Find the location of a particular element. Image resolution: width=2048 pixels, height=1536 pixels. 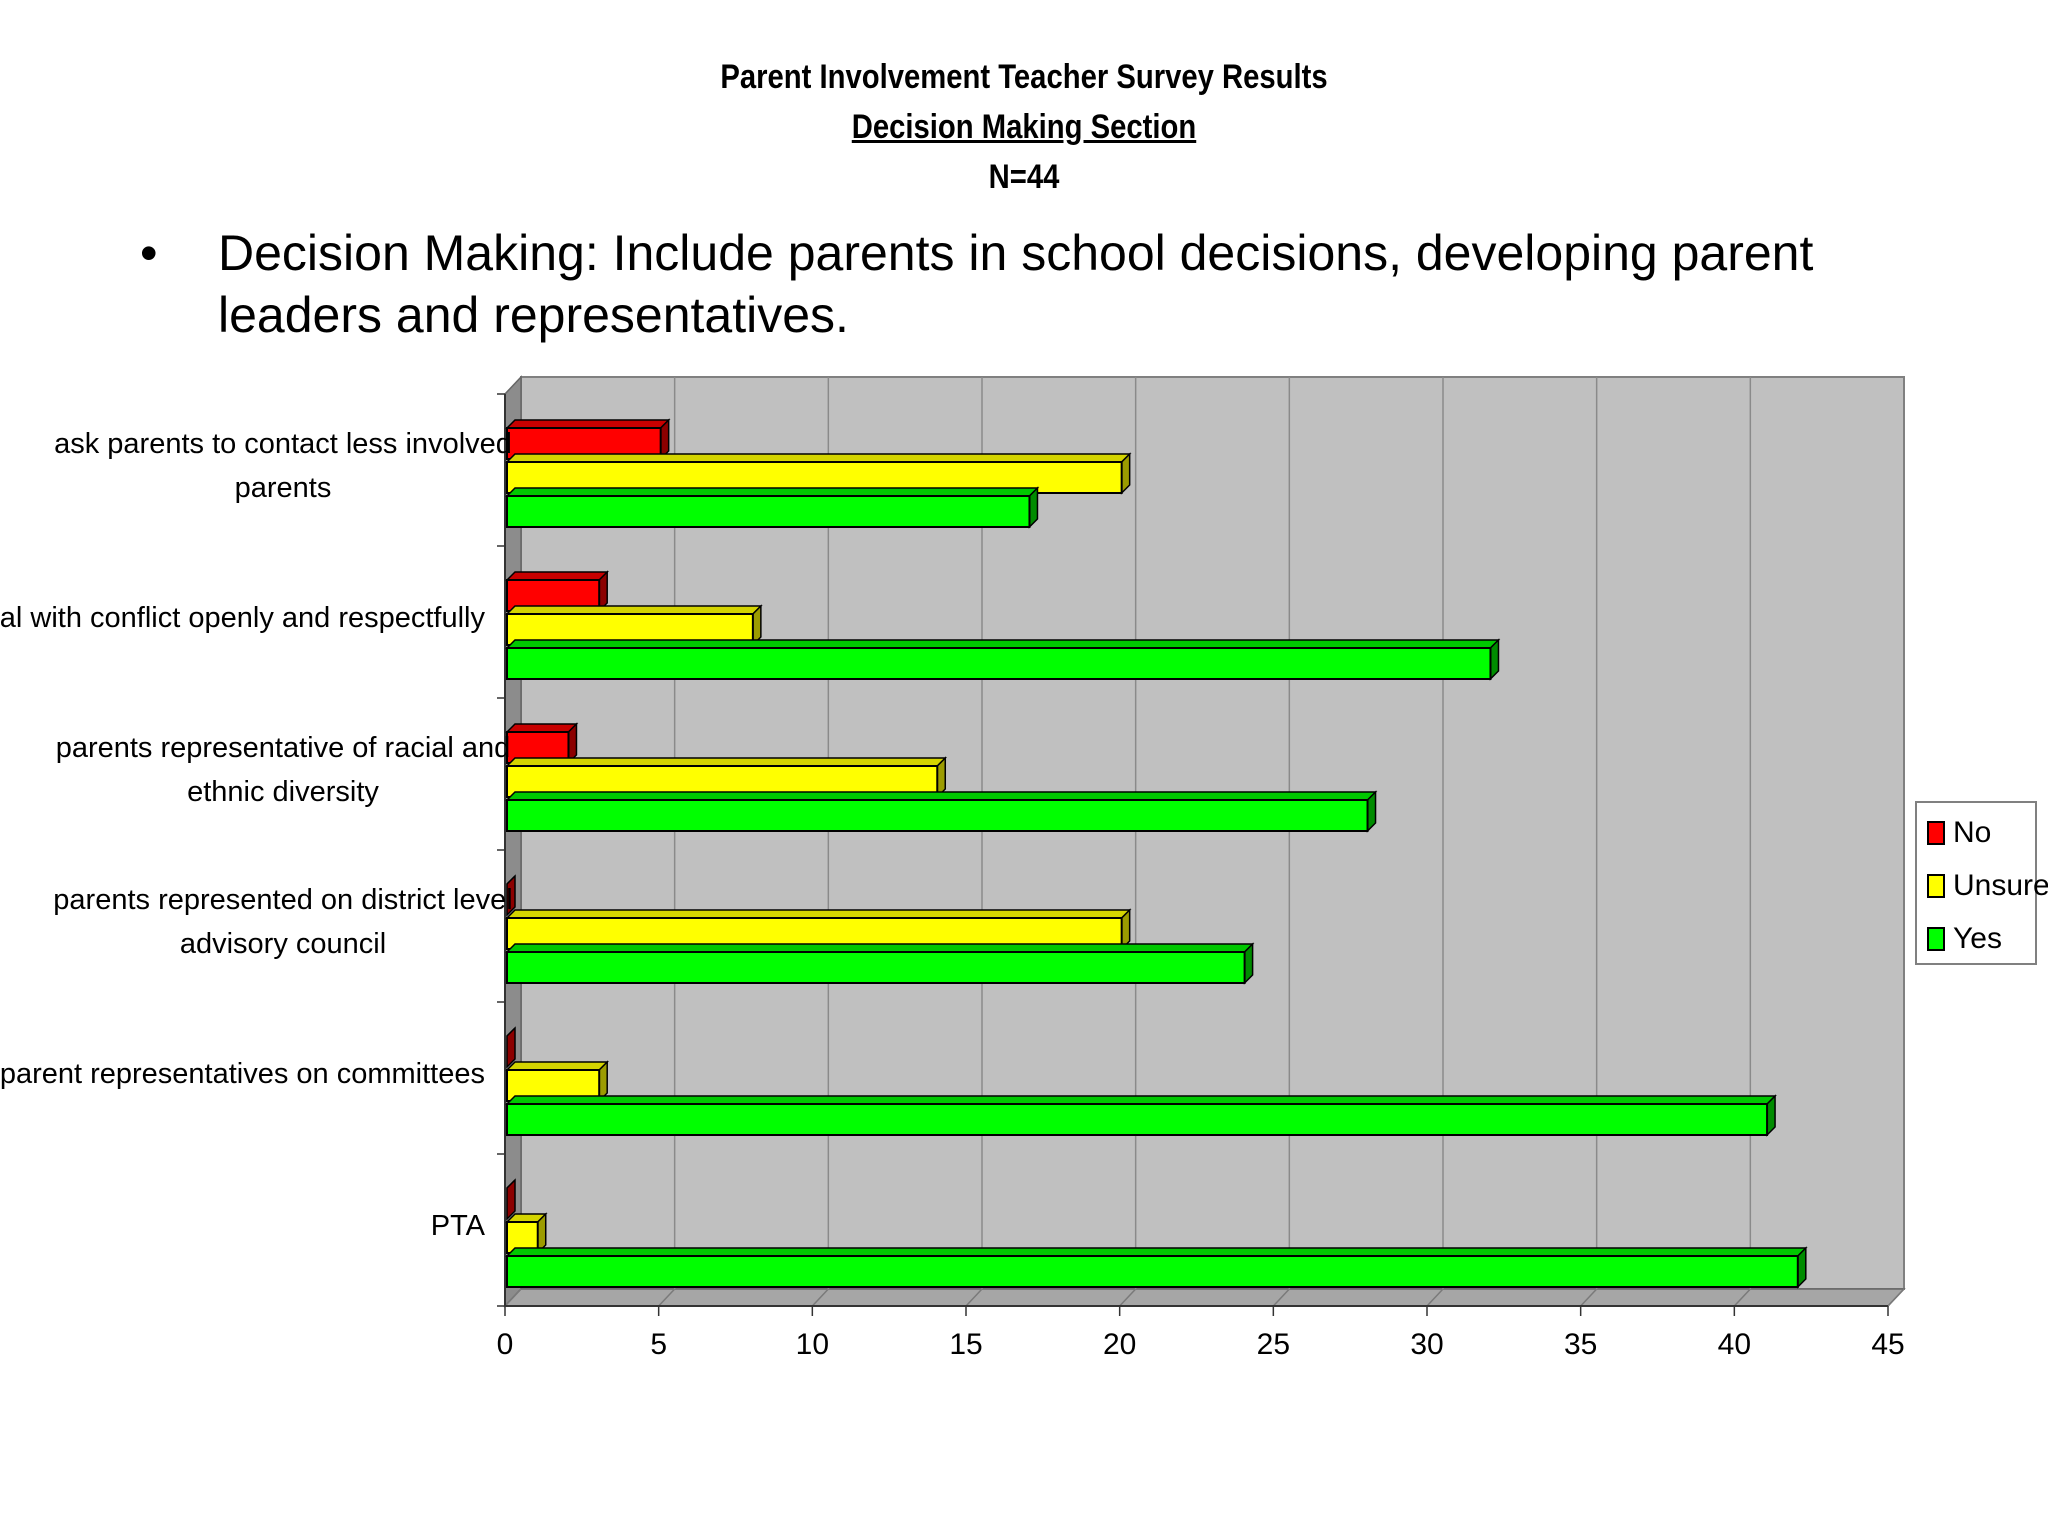

x-tick-label: 0 is located at coordinates (505, 1344).